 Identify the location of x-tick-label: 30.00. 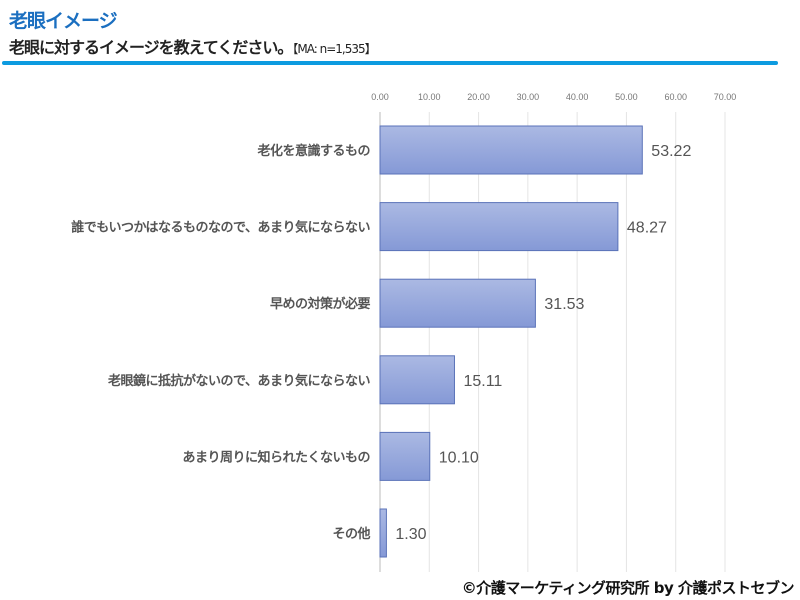
(528, 97).